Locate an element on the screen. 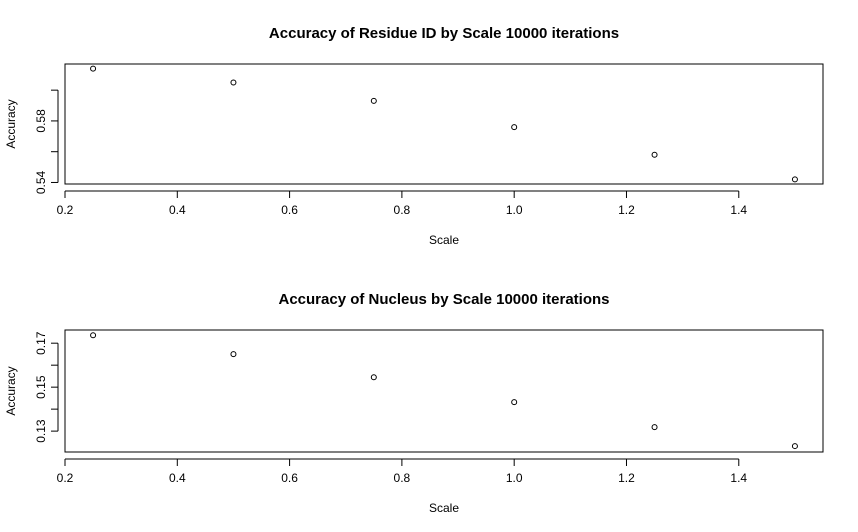 The width and height of the screenshot is (858, 532). y-tick-label: 0.54 is located at coordinates (41, 182).